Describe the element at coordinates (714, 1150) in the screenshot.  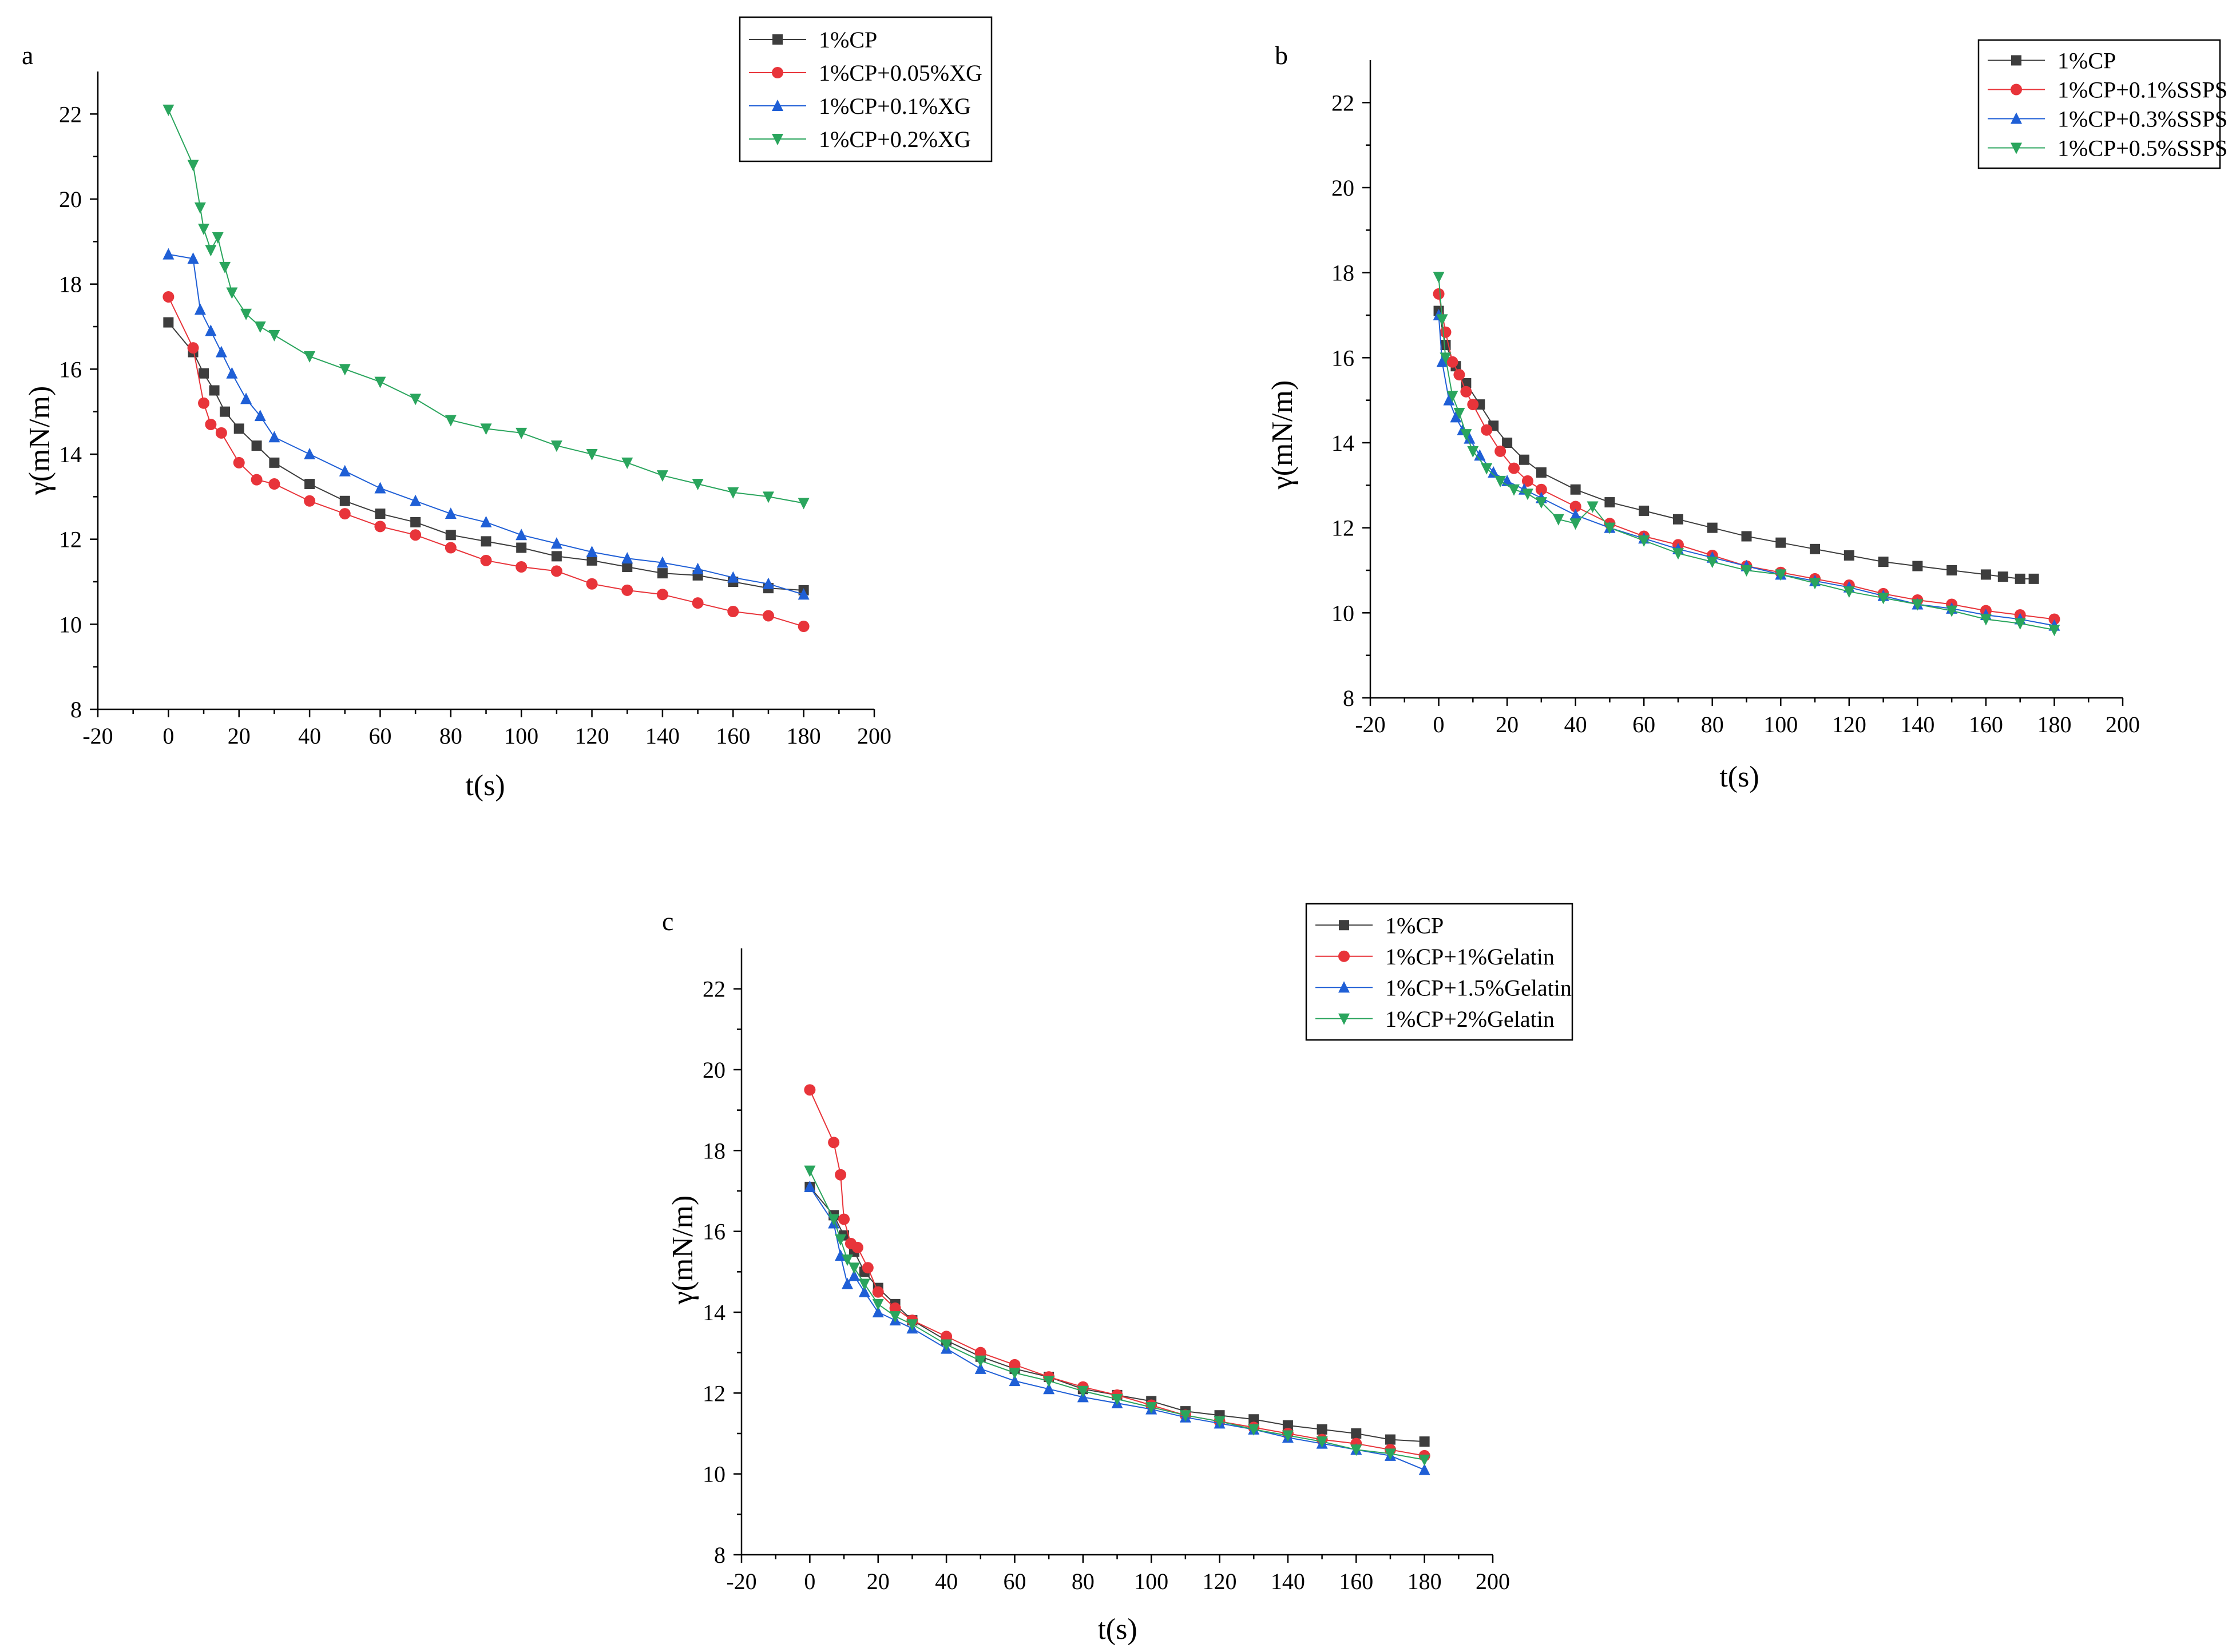
I see `y-tick-label: 18` at that location.